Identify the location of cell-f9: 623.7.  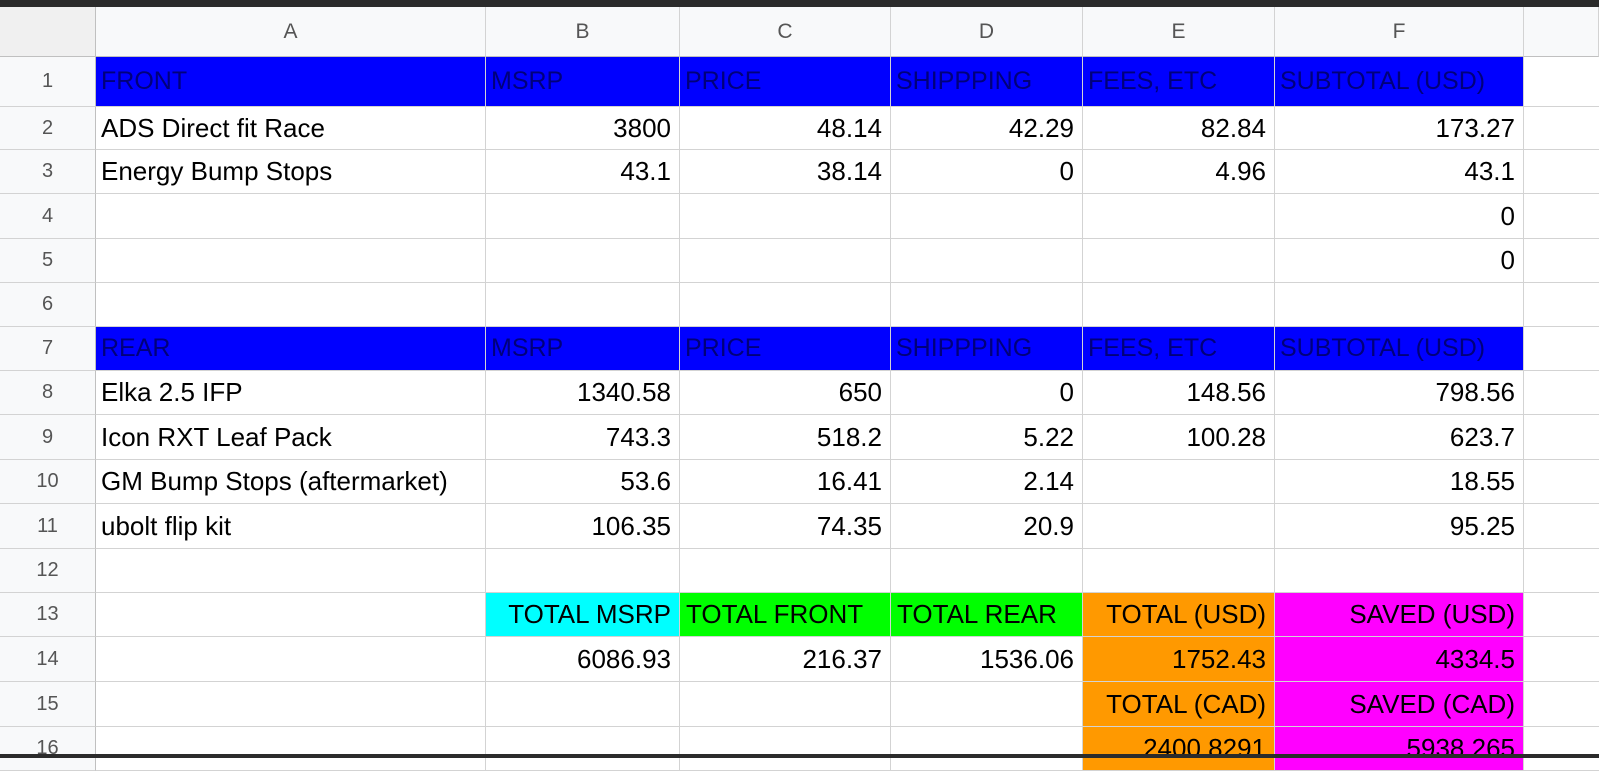
(1399, 437).